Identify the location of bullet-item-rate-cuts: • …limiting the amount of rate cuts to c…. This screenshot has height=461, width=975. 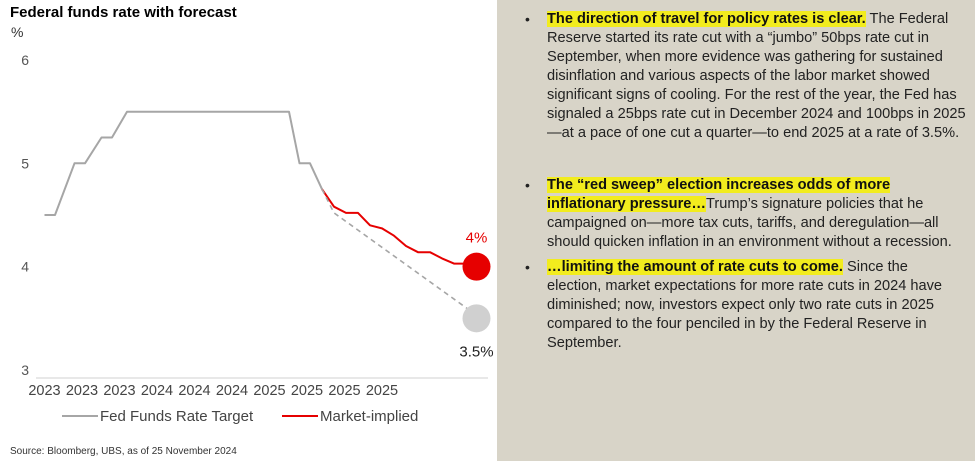
(743, 305).